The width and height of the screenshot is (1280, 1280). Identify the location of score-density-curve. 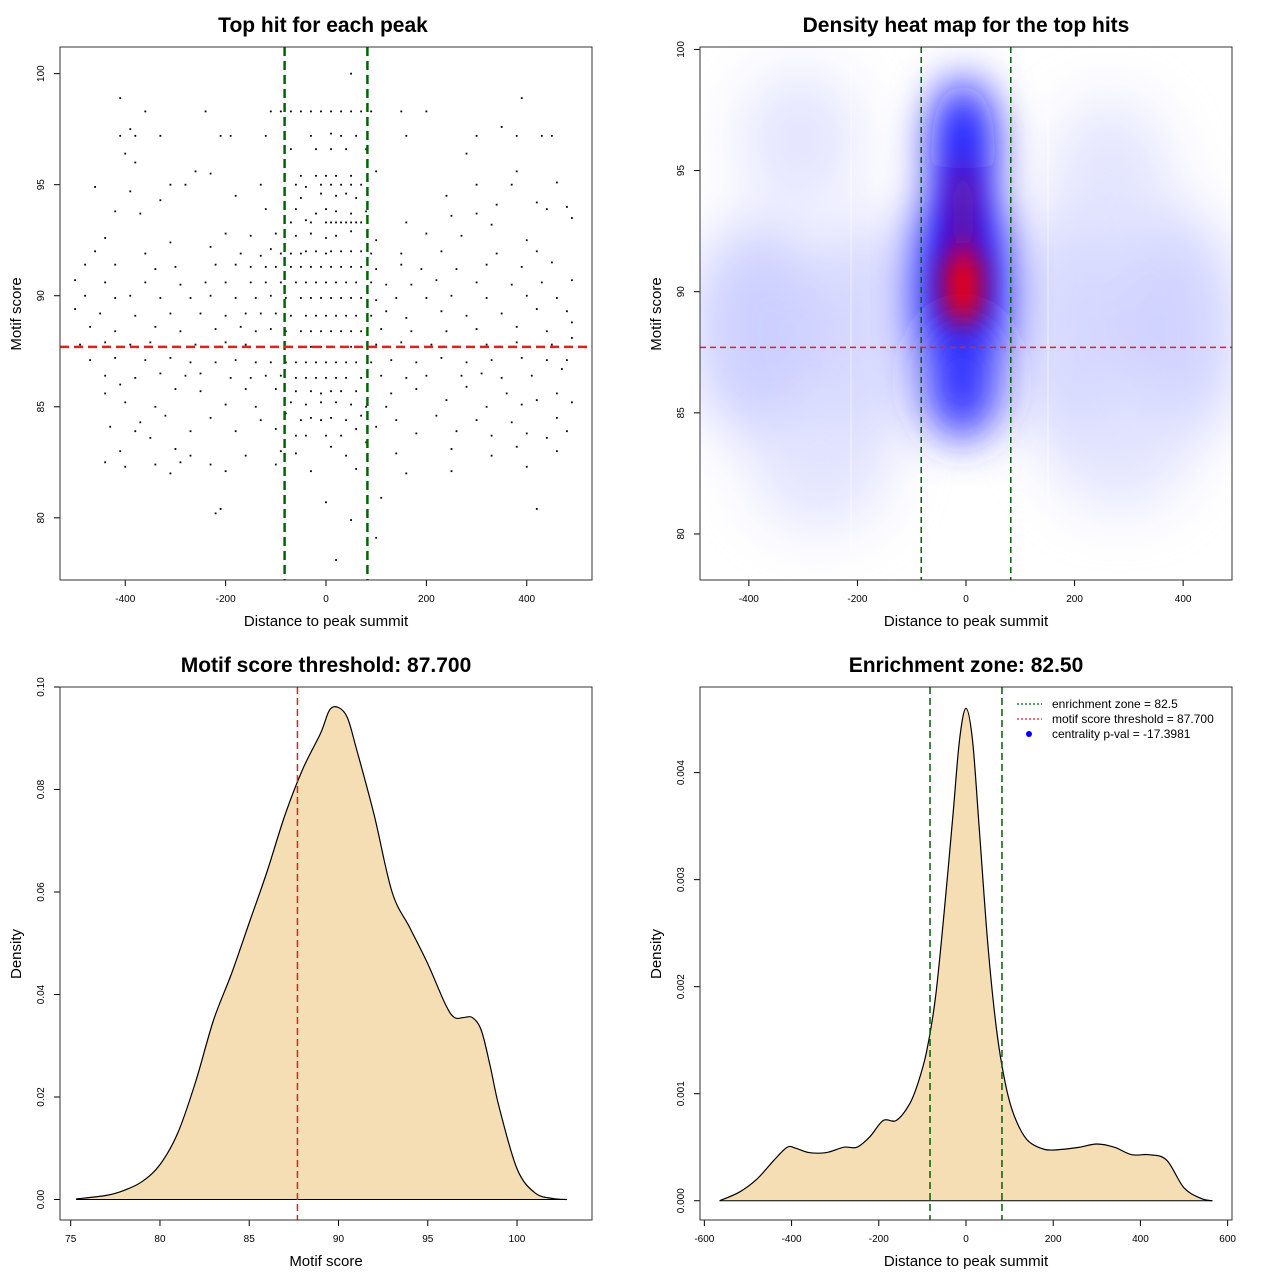
(321, 953).